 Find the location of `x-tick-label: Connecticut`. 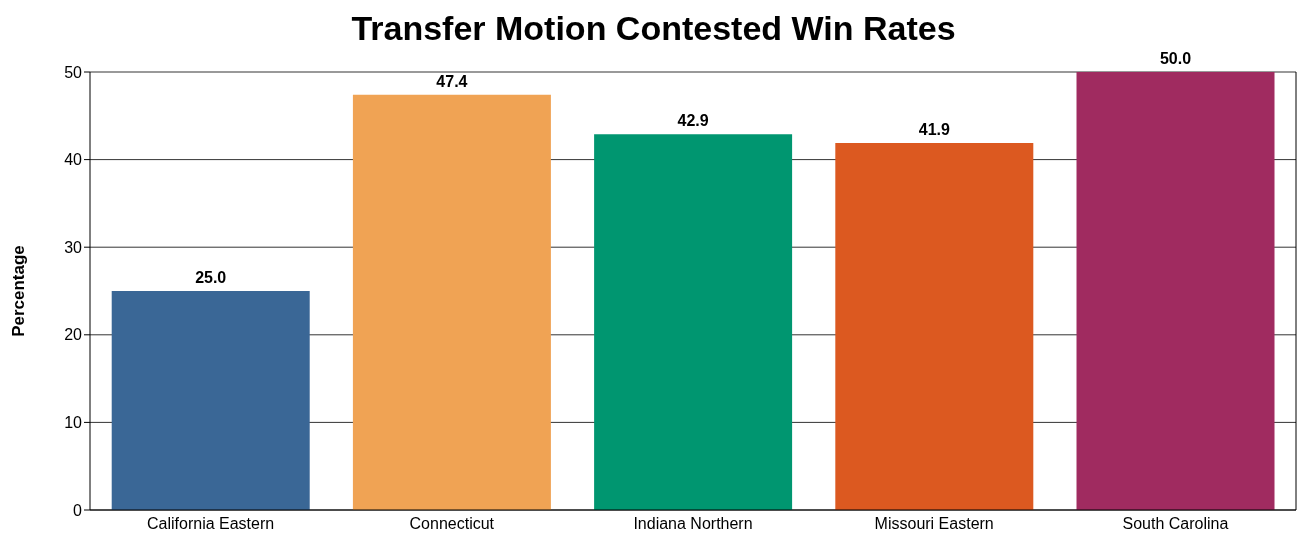

x-tick-label: Connecticut is located at coordinates (452, 524).